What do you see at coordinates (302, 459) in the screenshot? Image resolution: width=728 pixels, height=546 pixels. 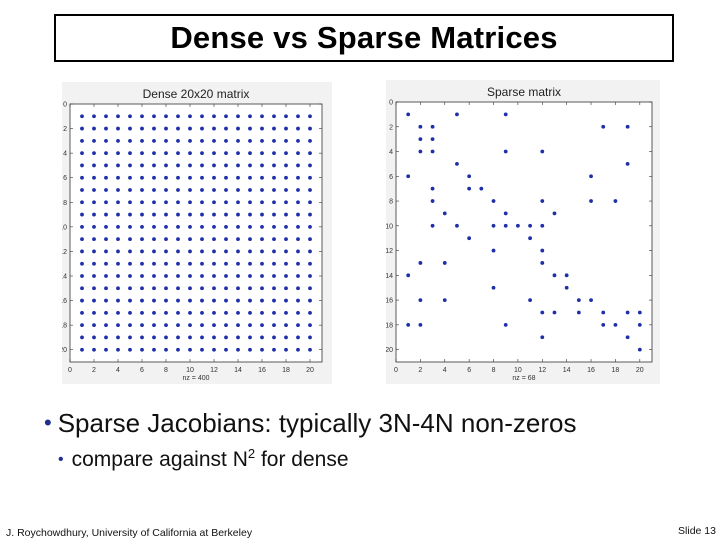 I see `bullet-sub-text-end: for dense` at bounding box center [302, 459].